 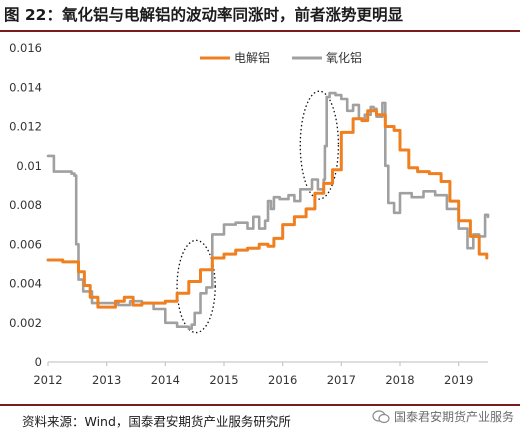 I want to click on y-tick-label: 0.016, so click(x=25, y=48).